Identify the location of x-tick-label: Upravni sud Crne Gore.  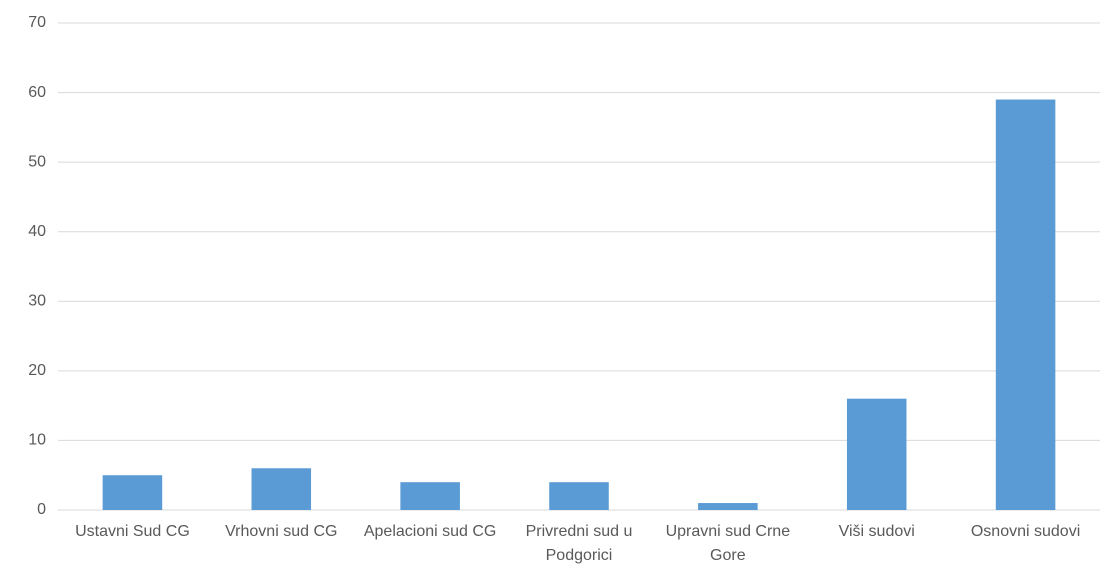
(728, 543).